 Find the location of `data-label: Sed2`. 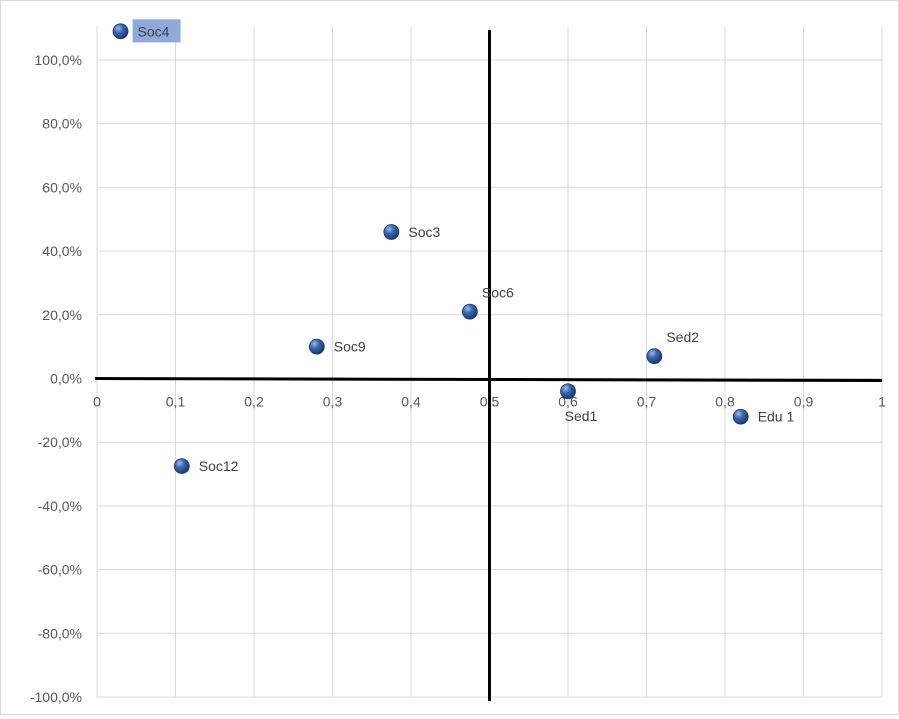

data-label: Sed2 is located at coordinates (682, 337).